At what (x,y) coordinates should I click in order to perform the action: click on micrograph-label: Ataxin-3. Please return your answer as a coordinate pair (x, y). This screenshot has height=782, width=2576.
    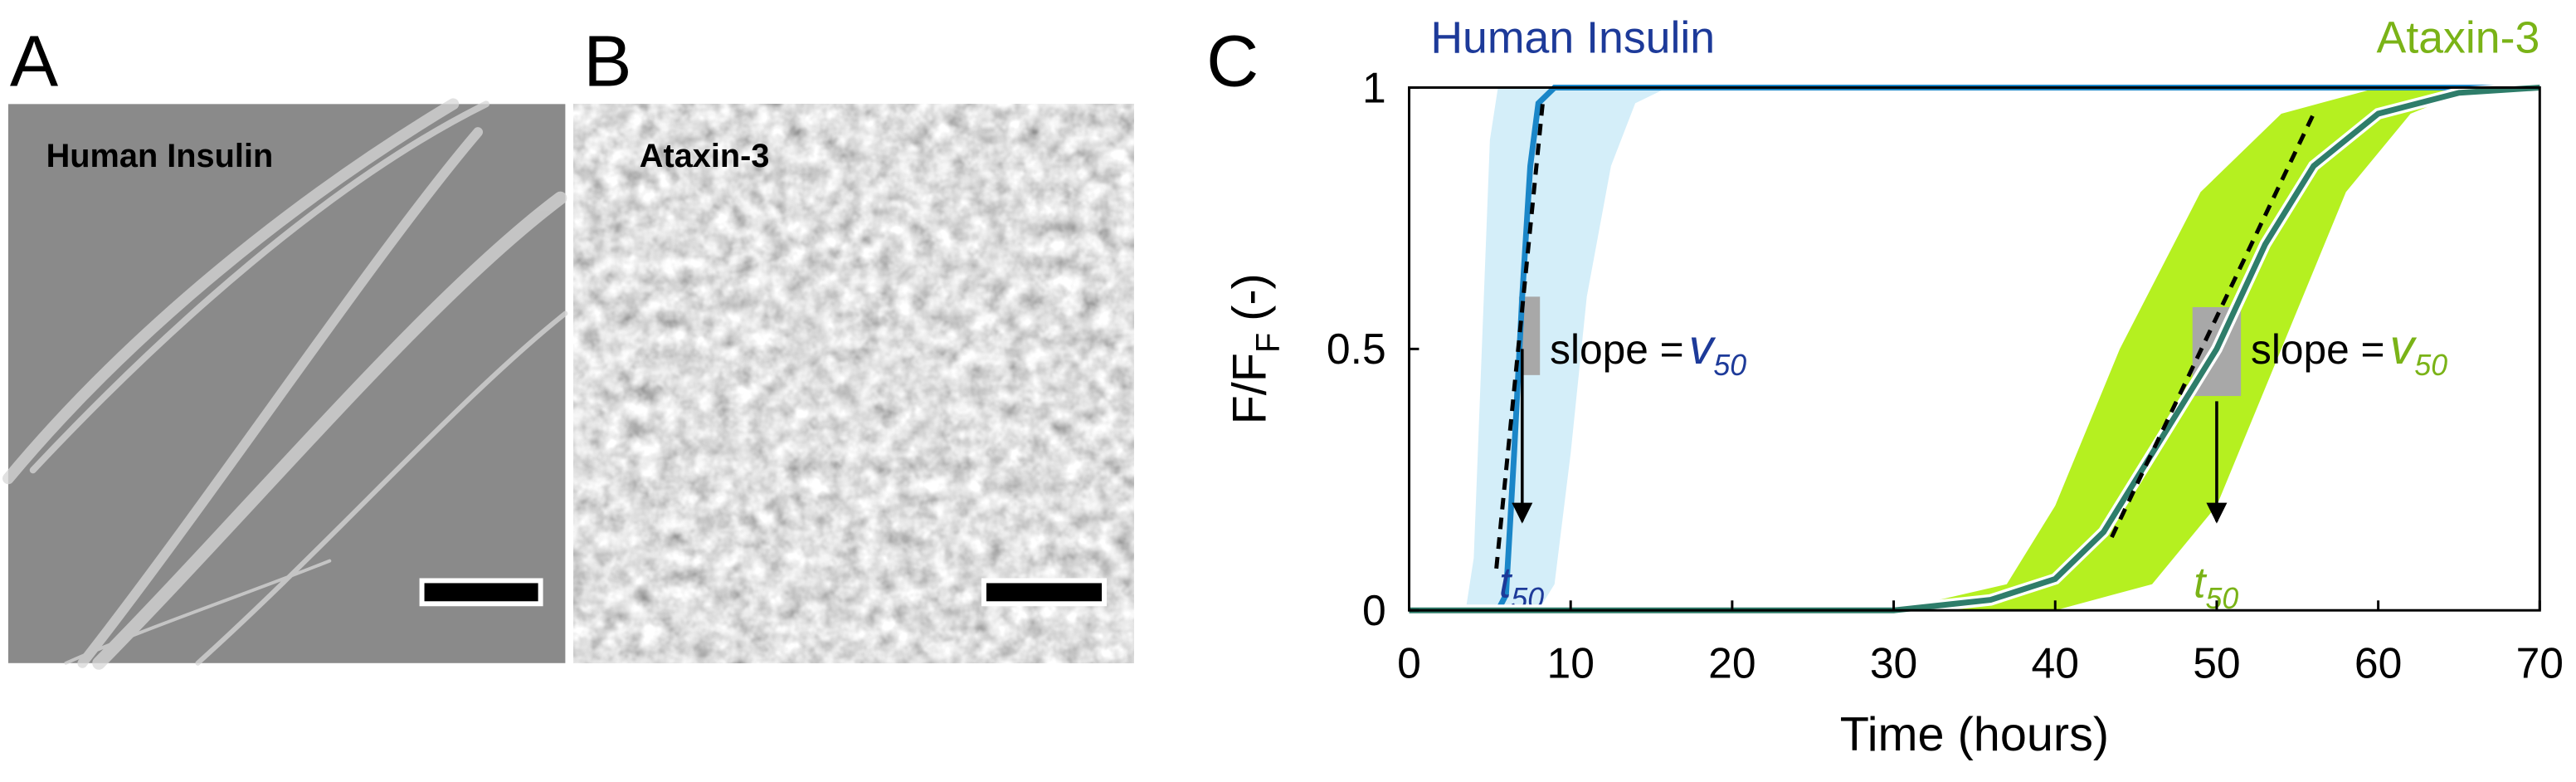
    Looking at the image, I should click on (705, 156).